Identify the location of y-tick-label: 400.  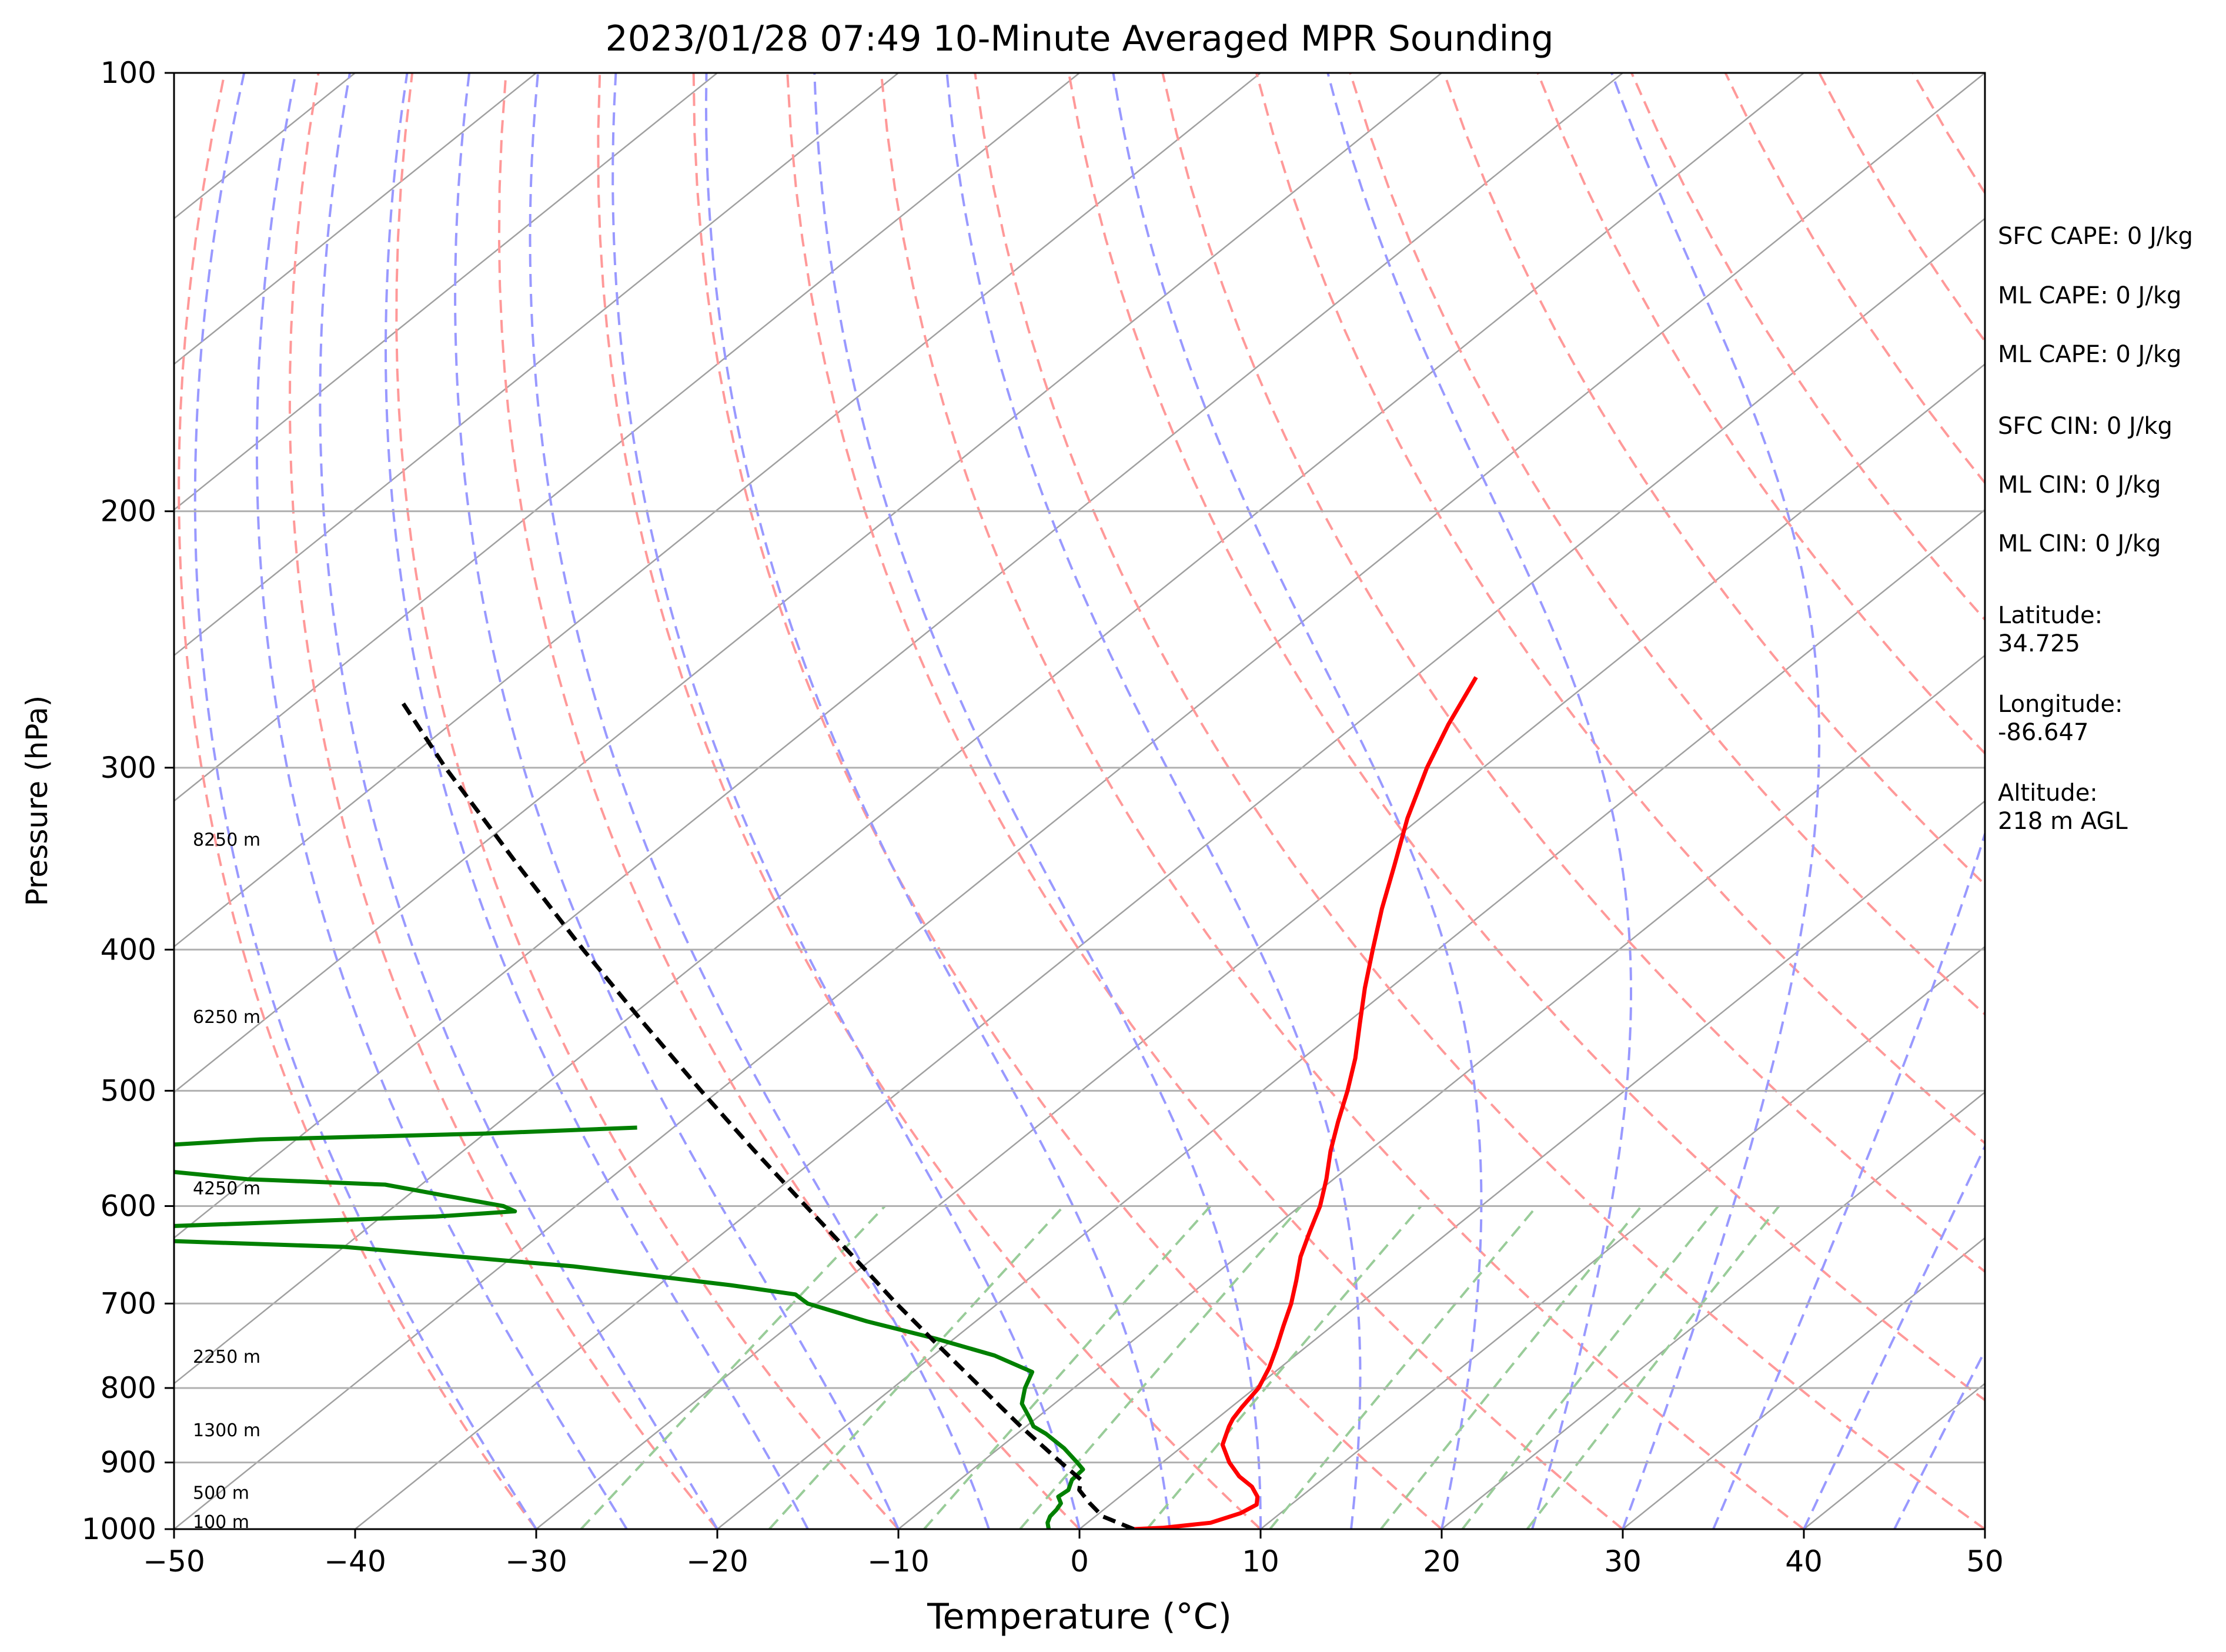
(129, 950).